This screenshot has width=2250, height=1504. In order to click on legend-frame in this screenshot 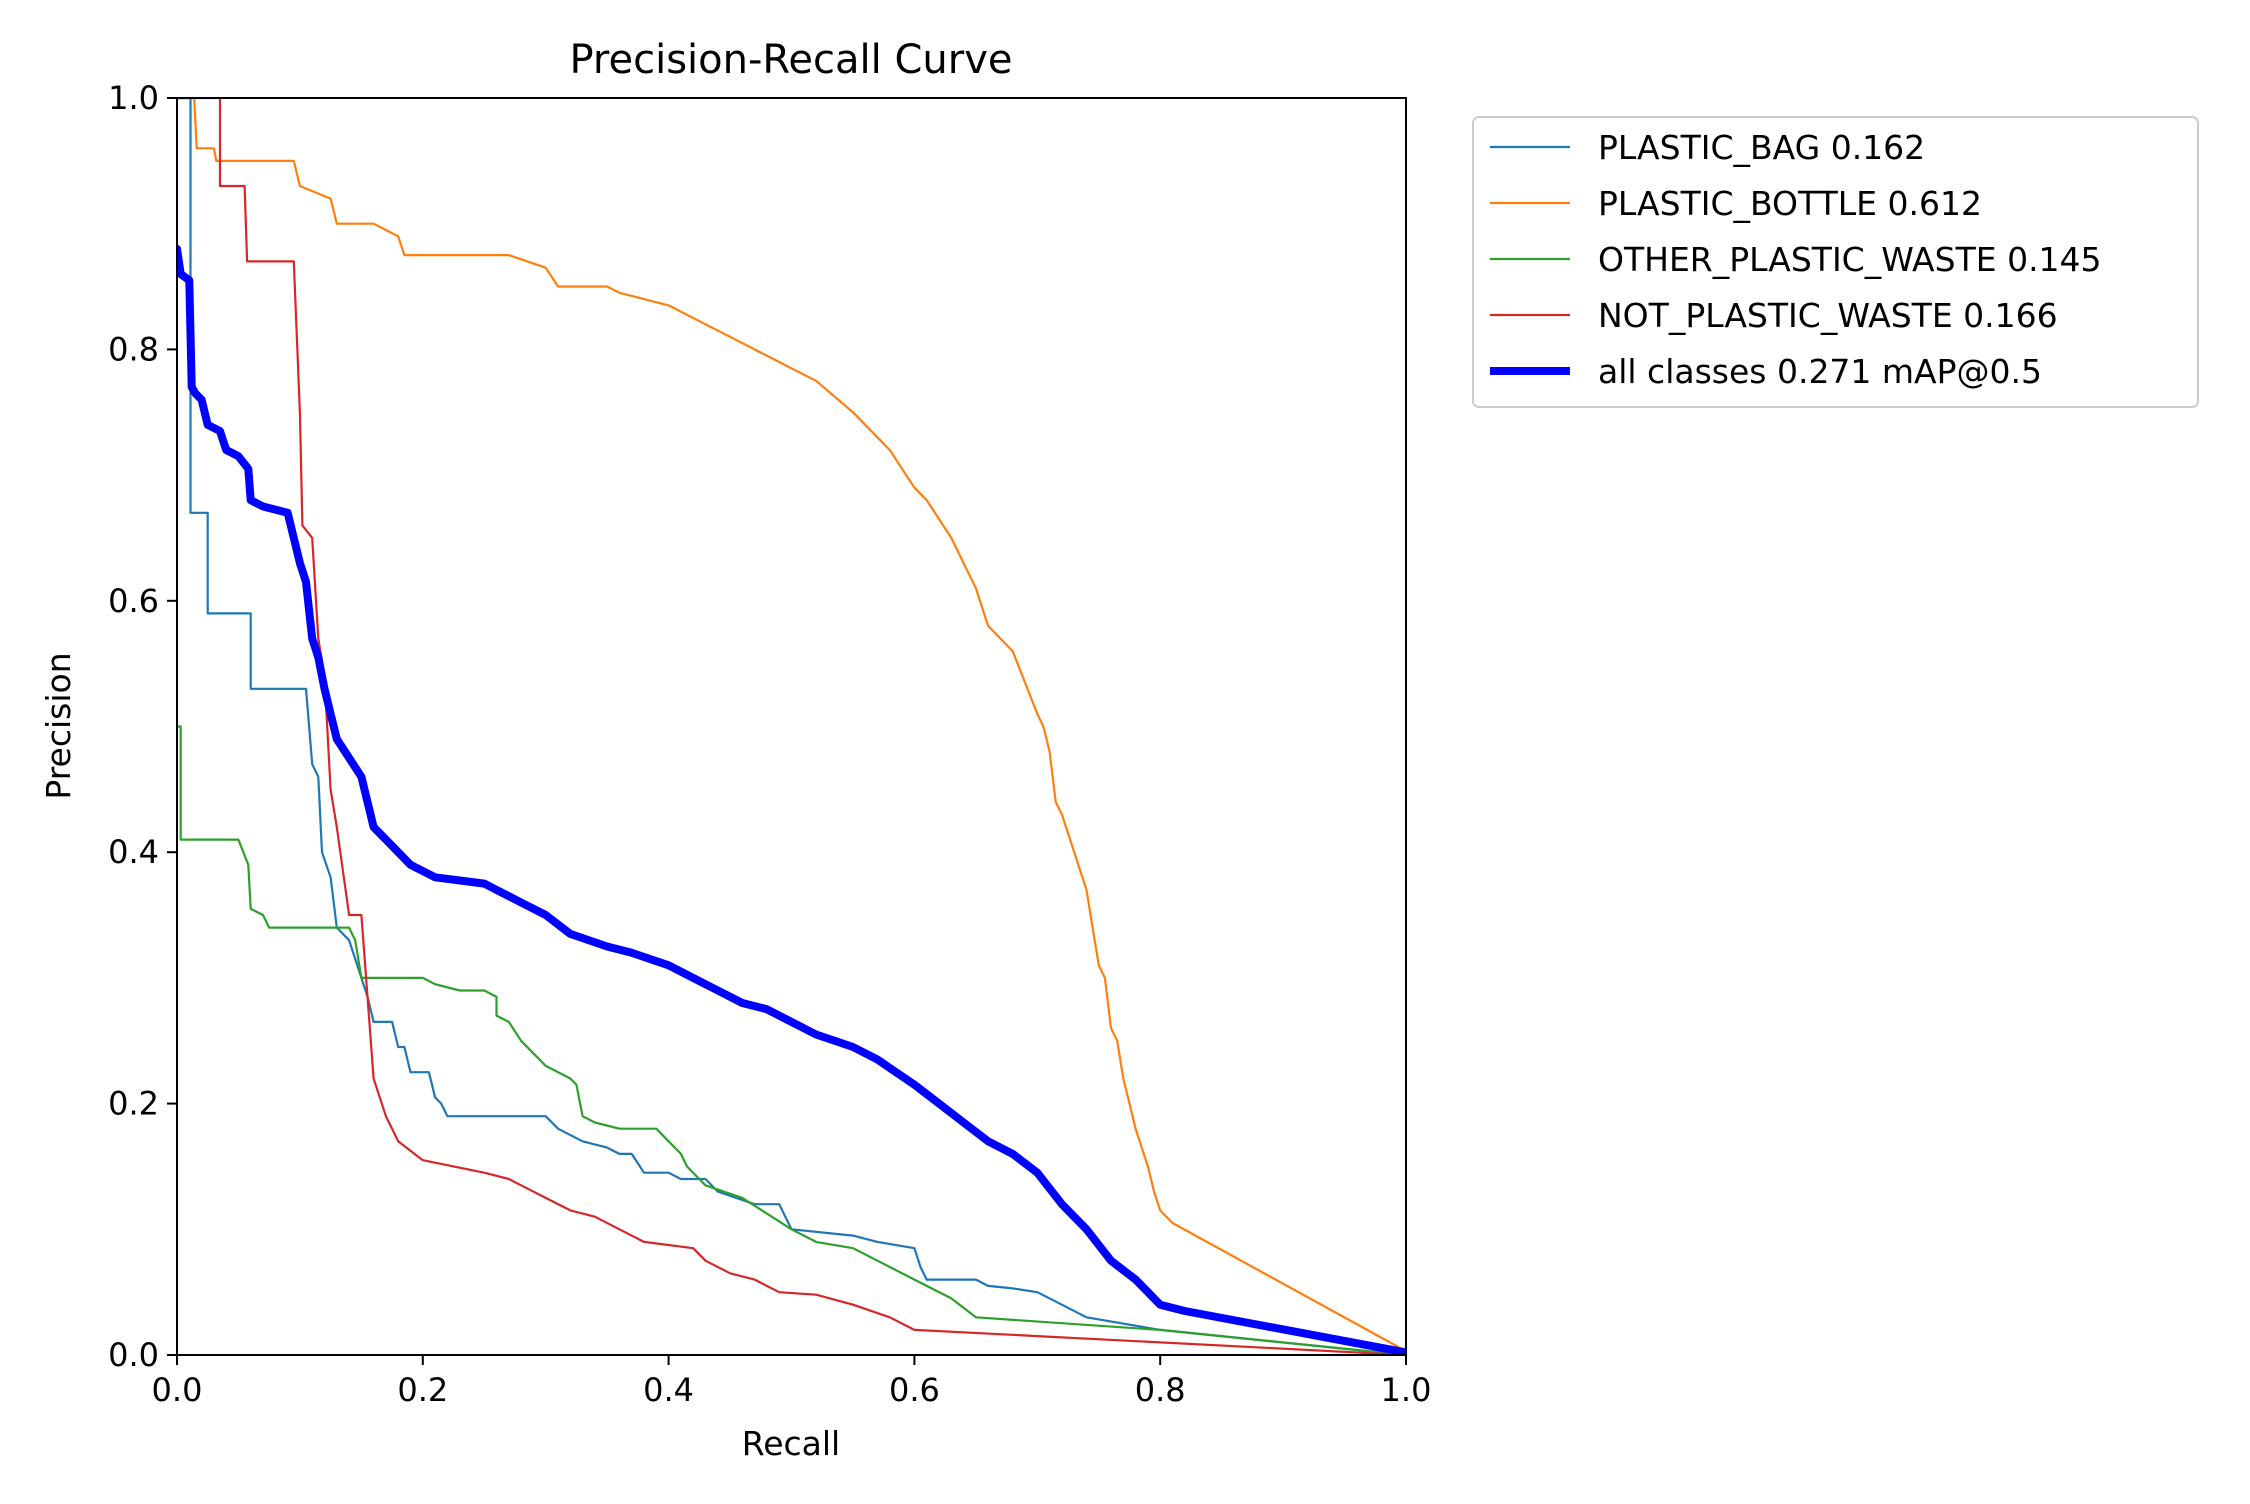, I will do `click(1835, 262)`.